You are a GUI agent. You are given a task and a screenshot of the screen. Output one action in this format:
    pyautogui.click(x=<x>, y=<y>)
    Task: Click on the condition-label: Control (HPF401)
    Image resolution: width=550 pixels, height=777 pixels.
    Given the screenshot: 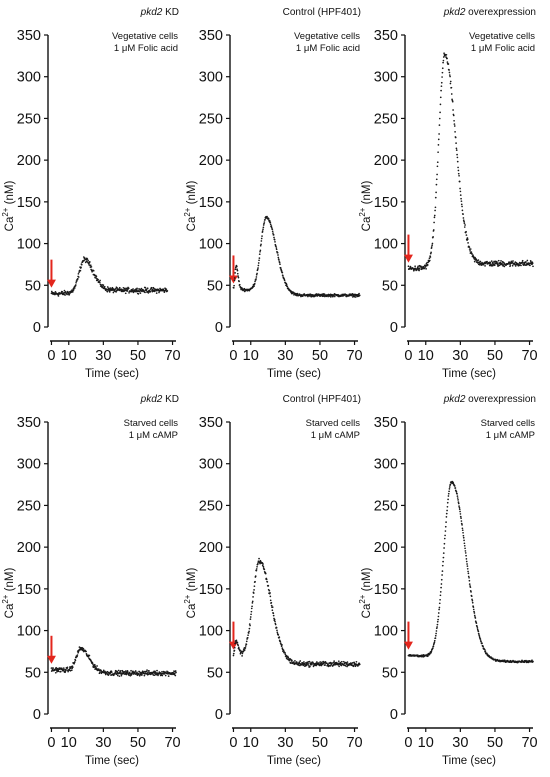 What is the action you would take?
    pyautogui.click(x=322, y=399)
    